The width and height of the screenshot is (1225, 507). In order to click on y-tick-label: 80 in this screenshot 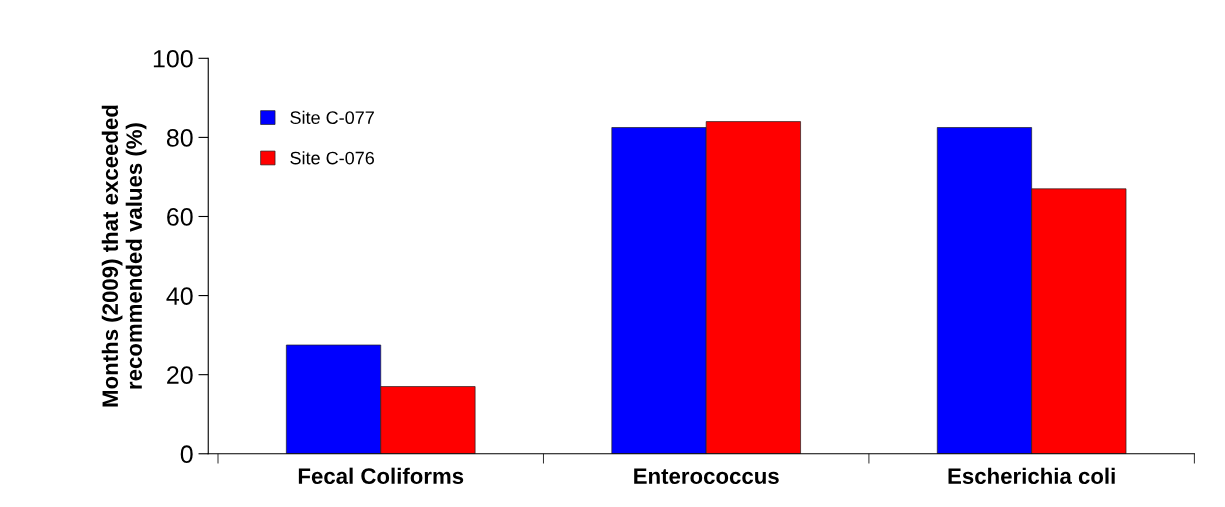, I will do `click(179, 138)`.